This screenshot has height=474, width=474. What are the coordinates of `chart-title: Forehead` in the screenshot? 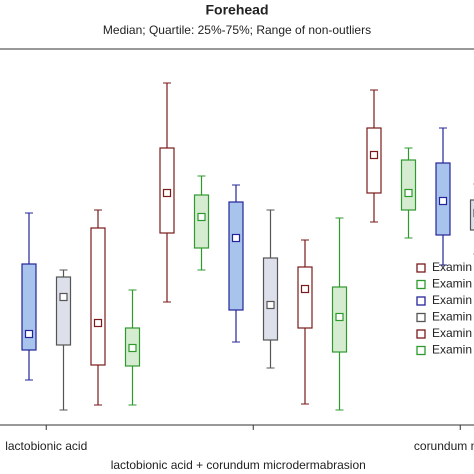 It's located at (236, 10).